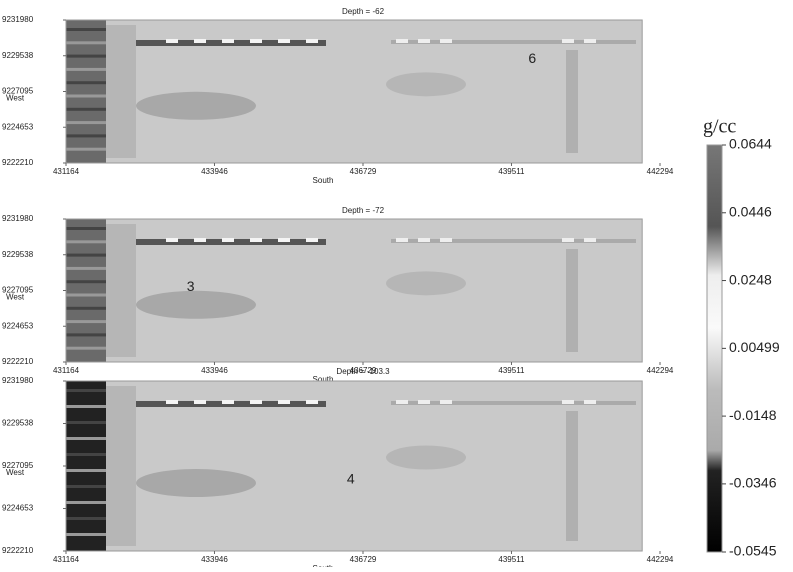 This screenshot has width=793, height=572. Describe the element at coordinates (532, 58) in the screenshot. I see `annotation: 6` at that location.